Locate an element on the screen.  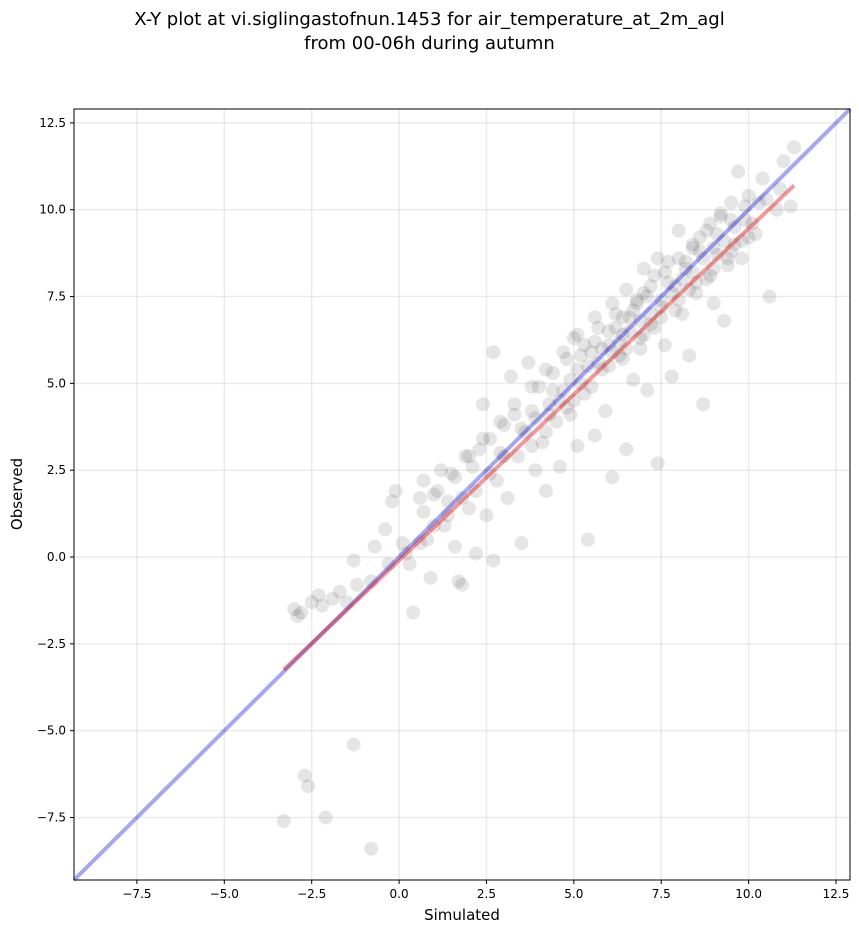
x-tick-label: −5.0 is located at coordinates (224, 894).